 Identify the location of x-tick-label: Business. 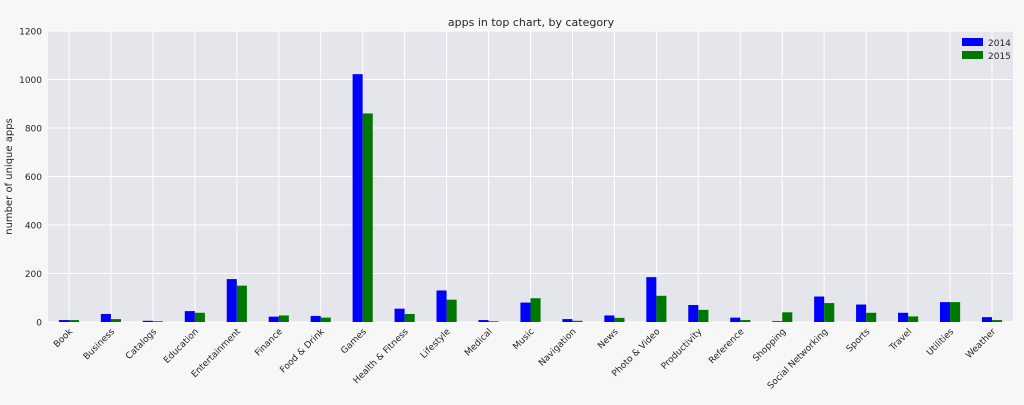
(99, 344).